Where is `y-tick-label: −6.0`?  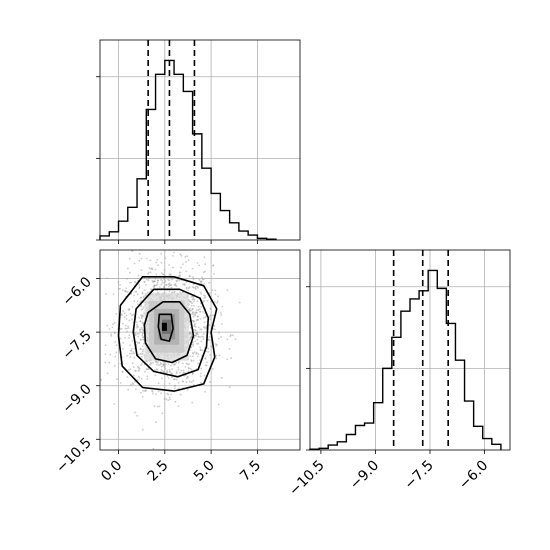
y-tick-label: −6.0 is located at coordinates (76, 291).